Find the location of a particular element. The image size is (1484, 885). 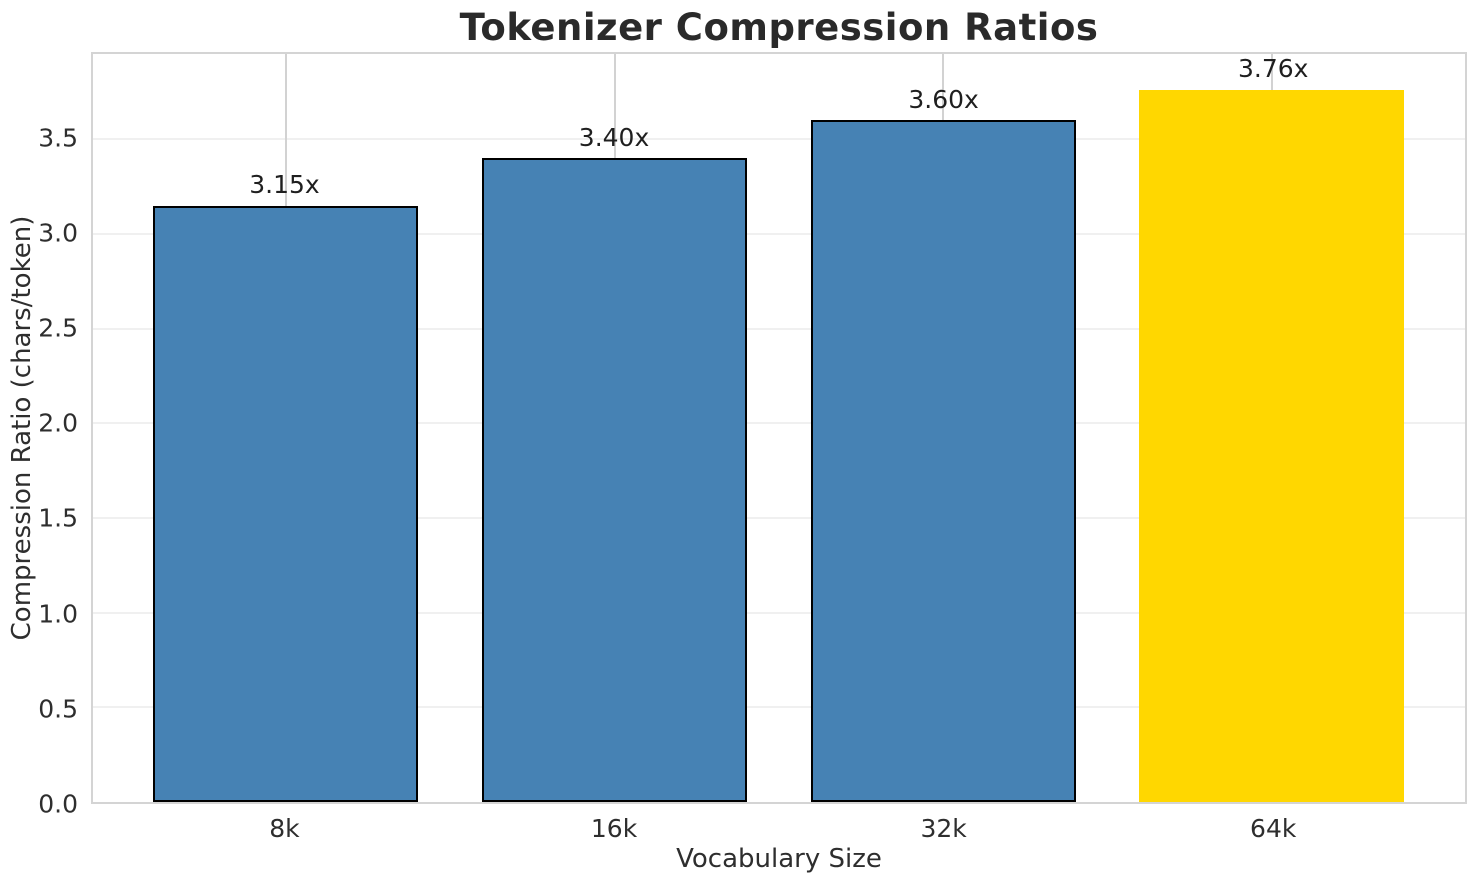

x-tick-label: 16k is located at coordinates (614, 828).